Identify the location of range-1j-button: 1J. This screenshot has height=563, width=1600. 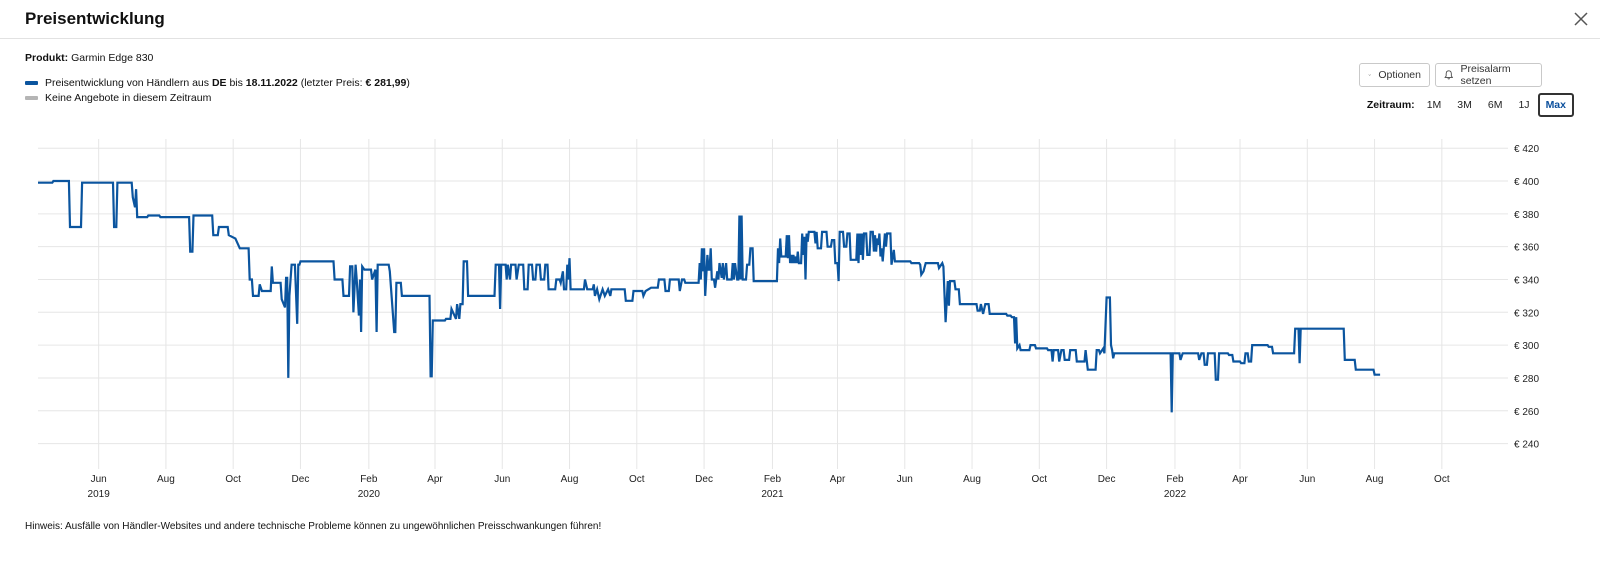
(1524, 105).